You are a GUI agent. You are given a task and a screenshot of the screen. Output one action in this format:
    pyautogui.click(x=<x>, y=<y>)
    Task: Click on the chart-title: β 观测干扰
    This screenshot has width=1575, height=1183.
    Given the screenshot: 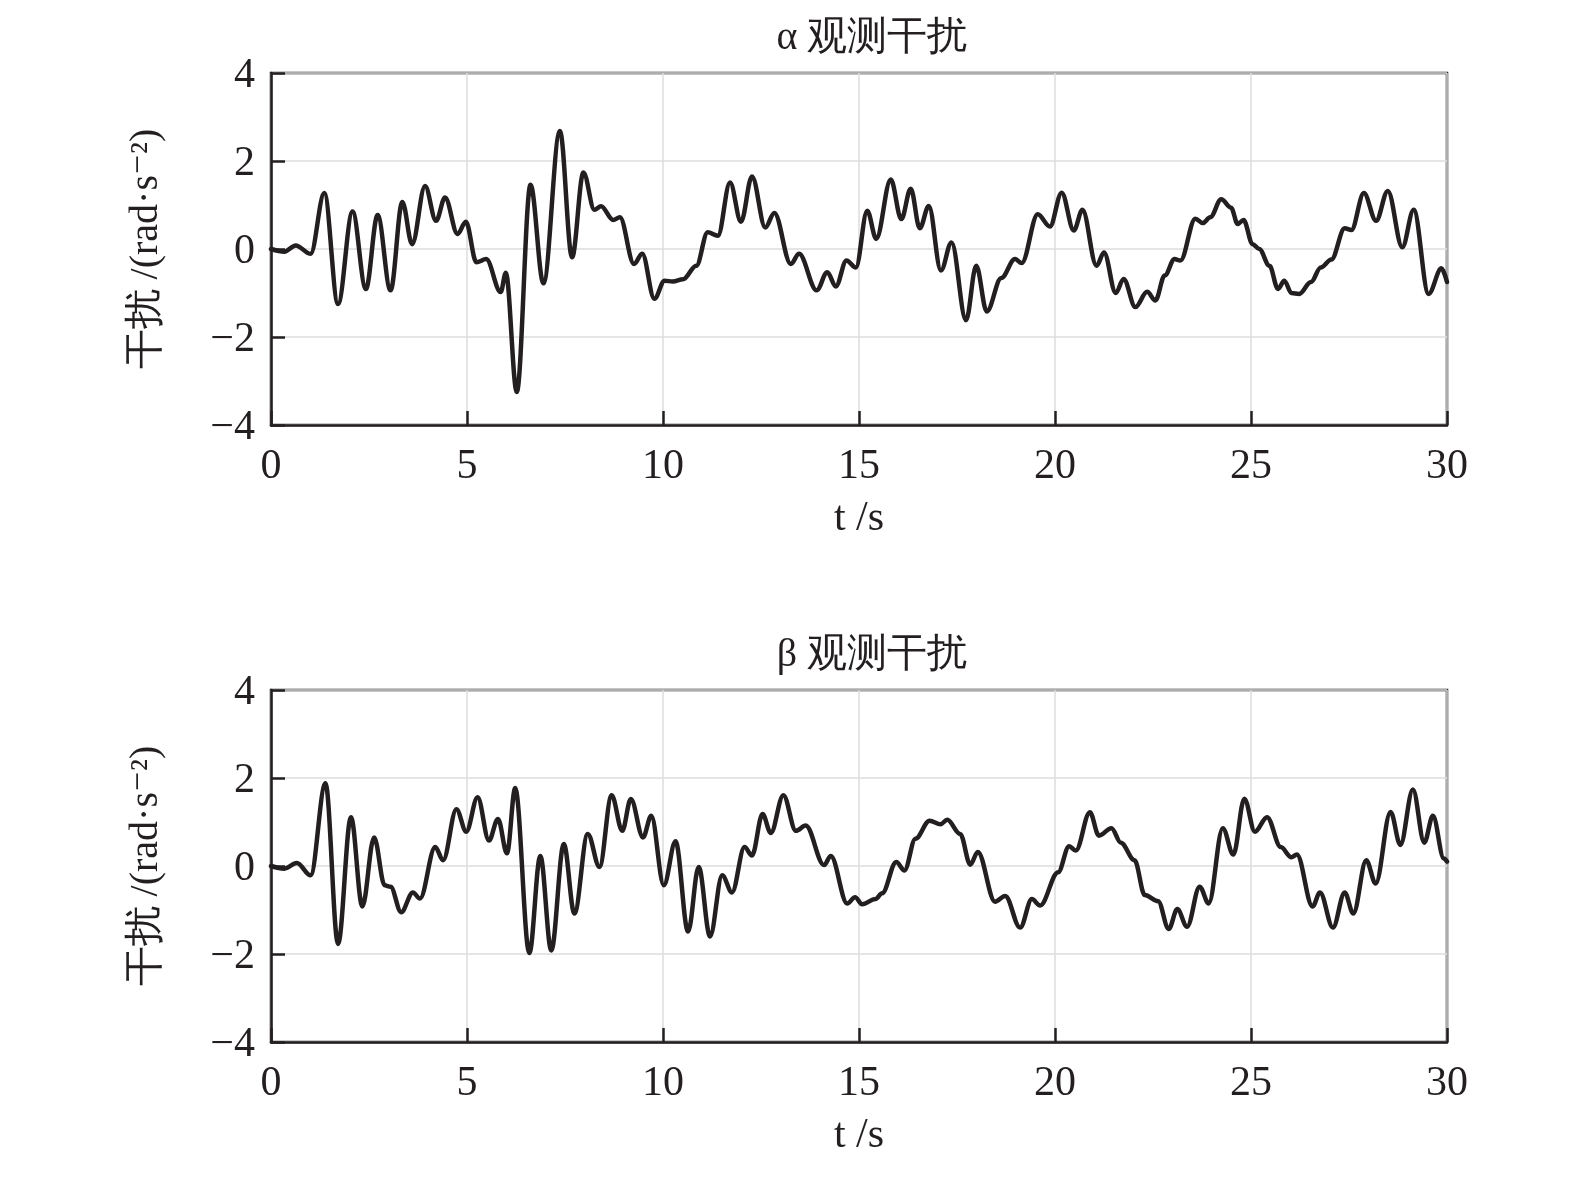 What is the action you would take?
    pyautogui.click(x=872, y=652)
    